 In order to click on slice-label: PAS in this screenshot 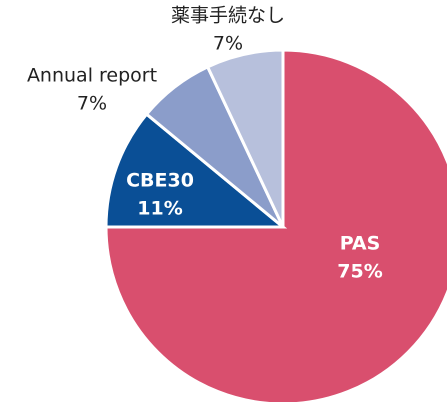, I will do `click(360, 244)`.